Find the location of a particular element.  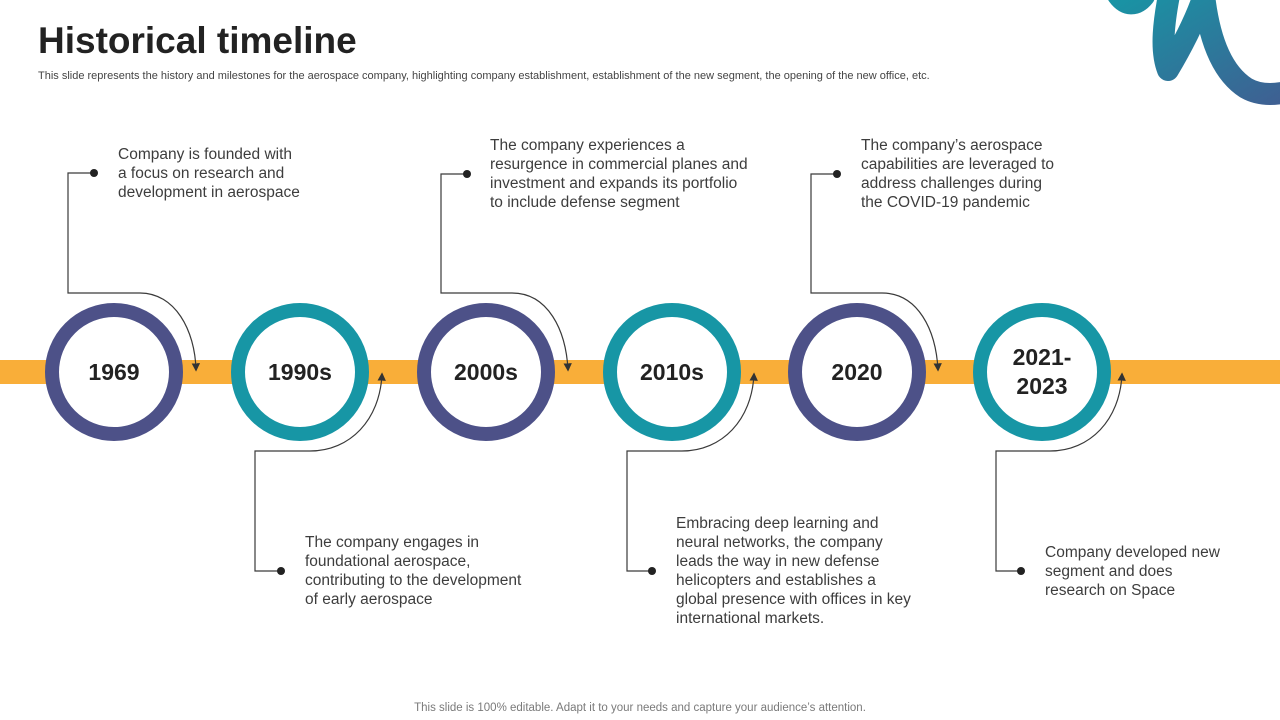

milestone-year: 2021- 2023 is located at coordinates (1042, 371).